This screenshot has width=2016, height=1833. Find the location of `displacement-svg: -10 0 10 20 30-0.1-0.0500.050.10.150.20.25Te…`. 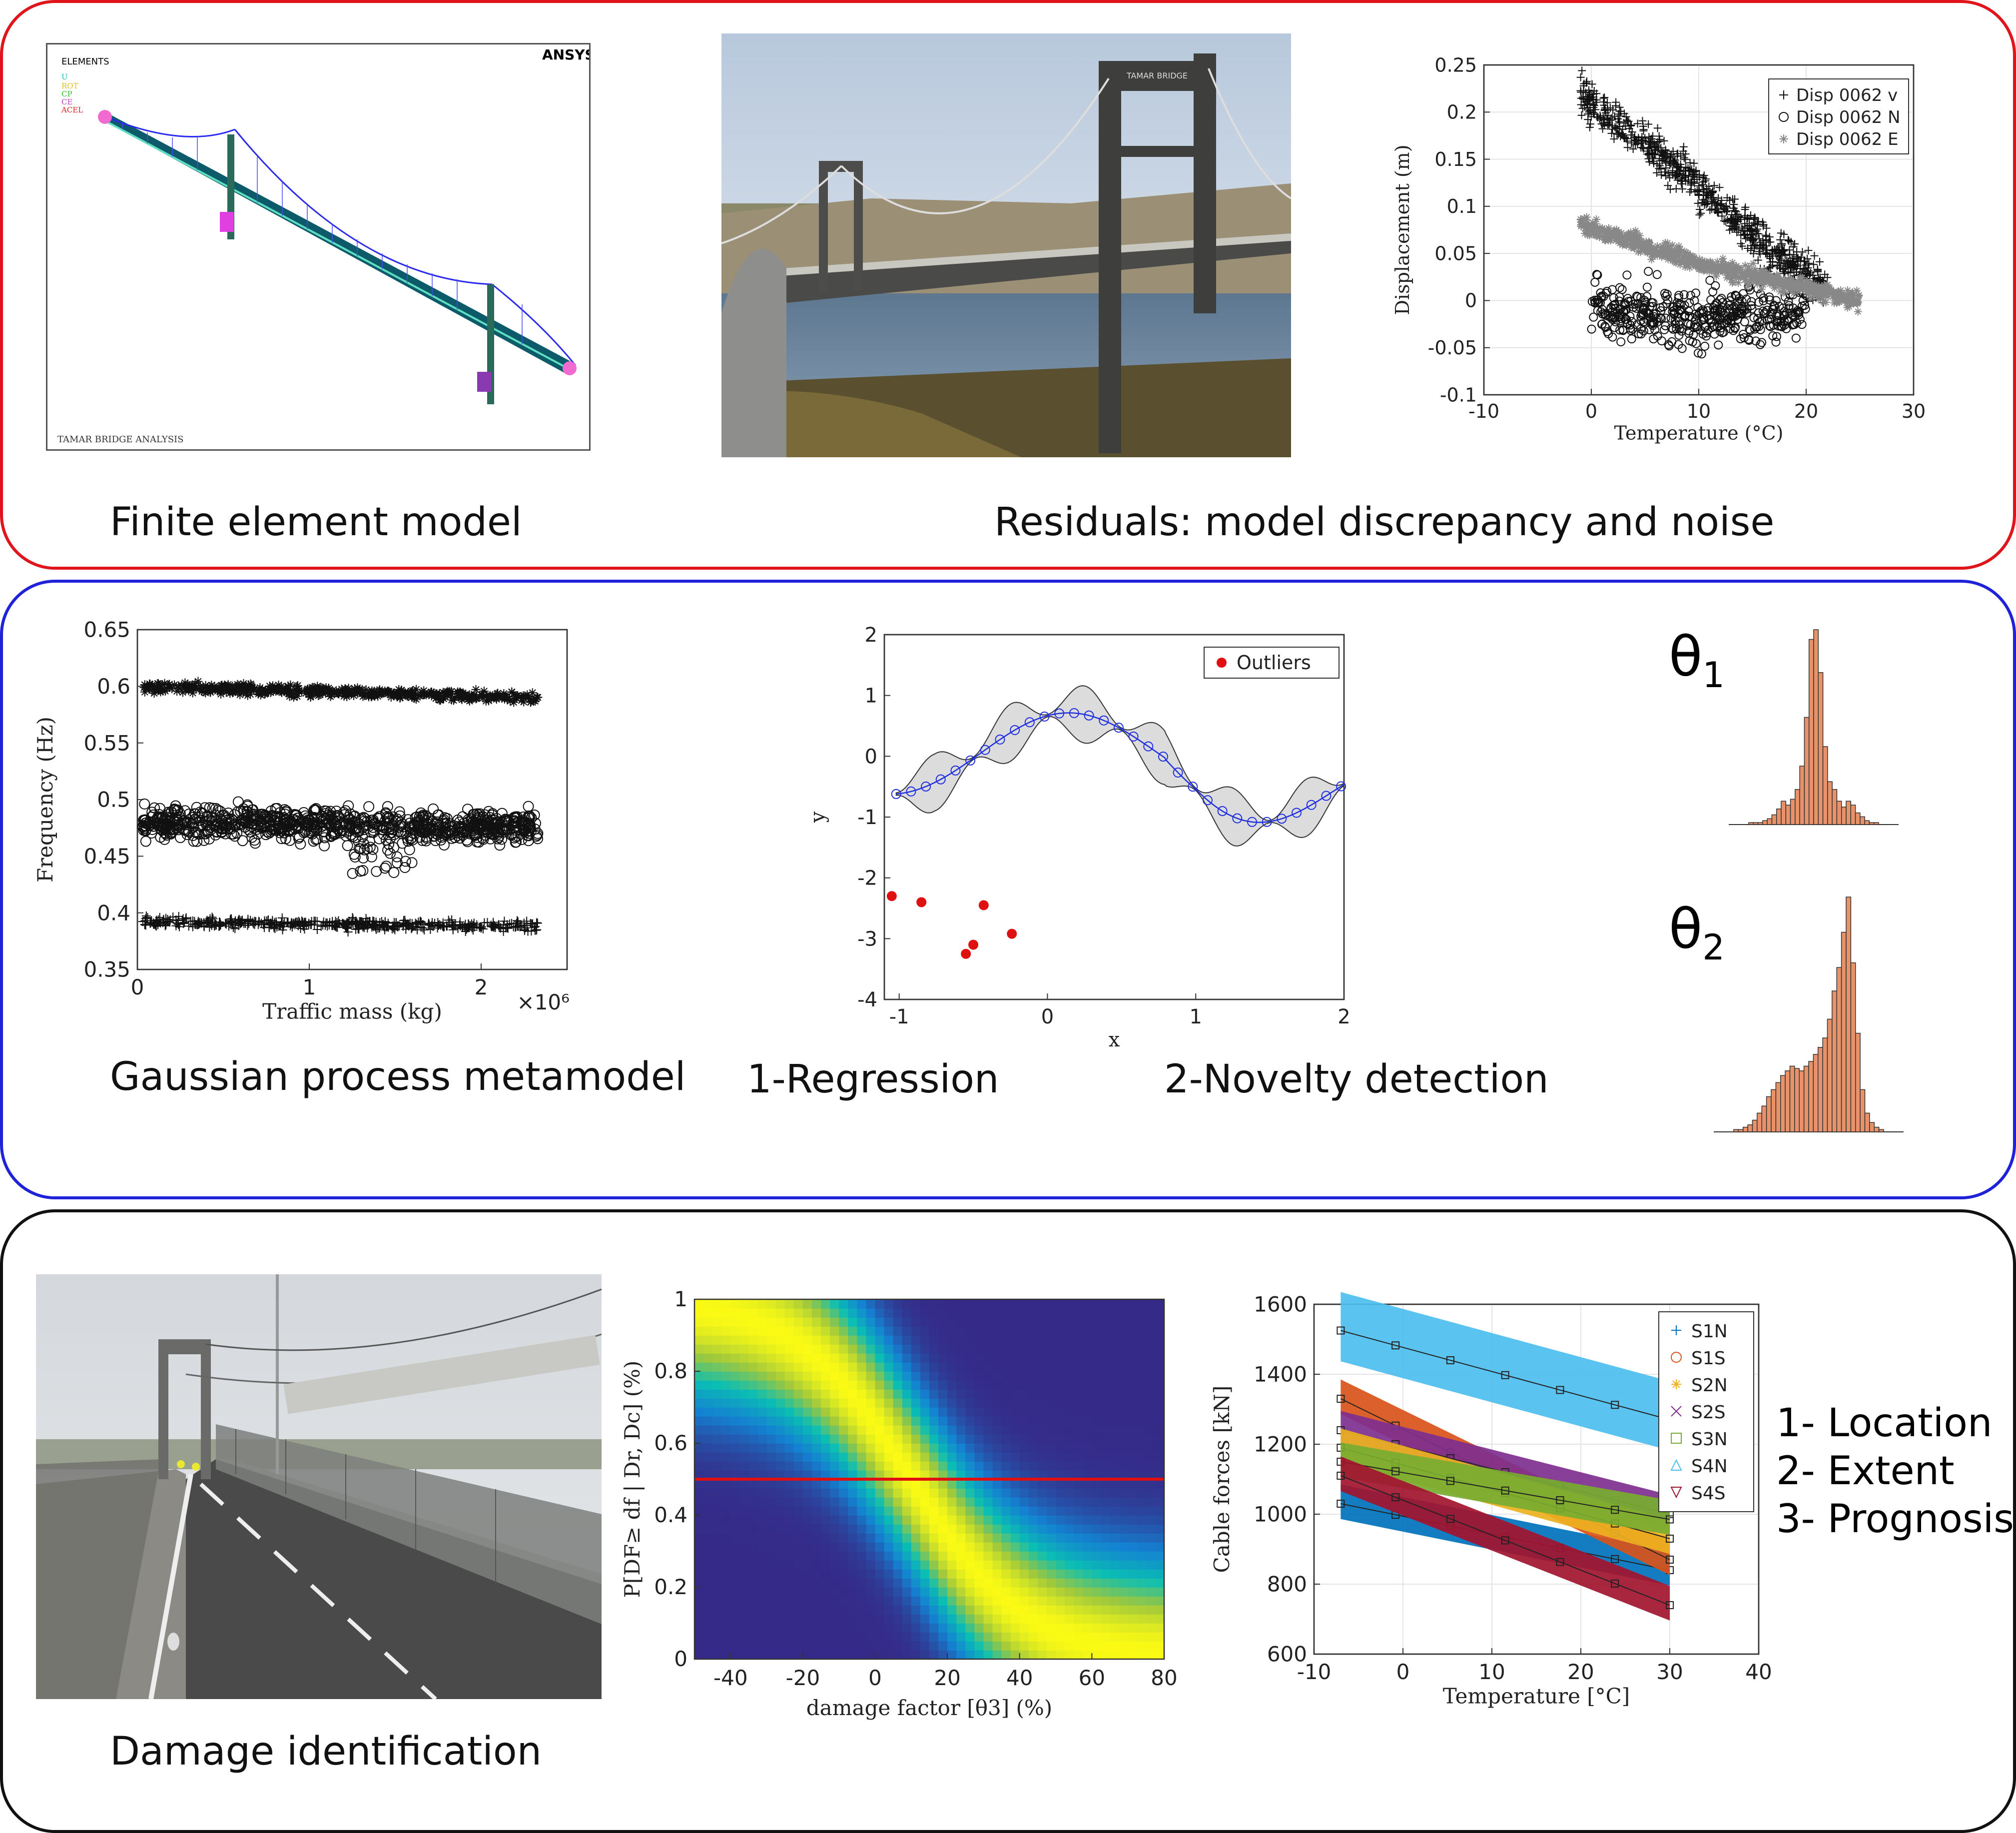

displacement-svg: -10 0 10 20 30-0.1-0.0500.050.10.150.20.25Te… is located at coordinates (1658, 249).